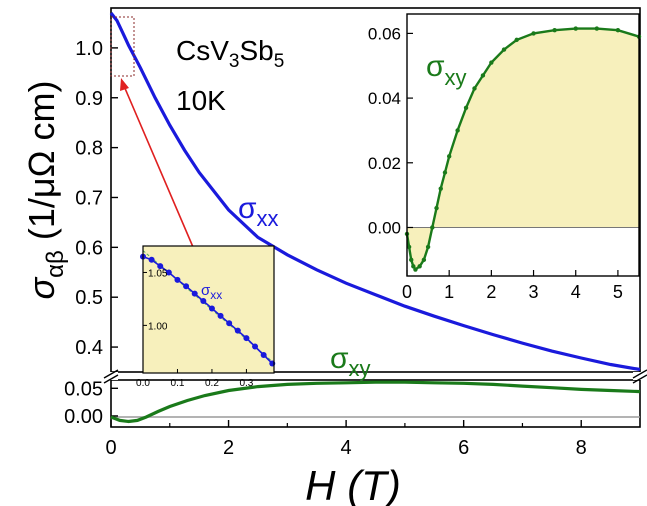  Describe the element at coordinates (195, 379) in the screenshot. I see `inset-left-x-ticks: 0.0 0.1 0.2 0.3` at that location.